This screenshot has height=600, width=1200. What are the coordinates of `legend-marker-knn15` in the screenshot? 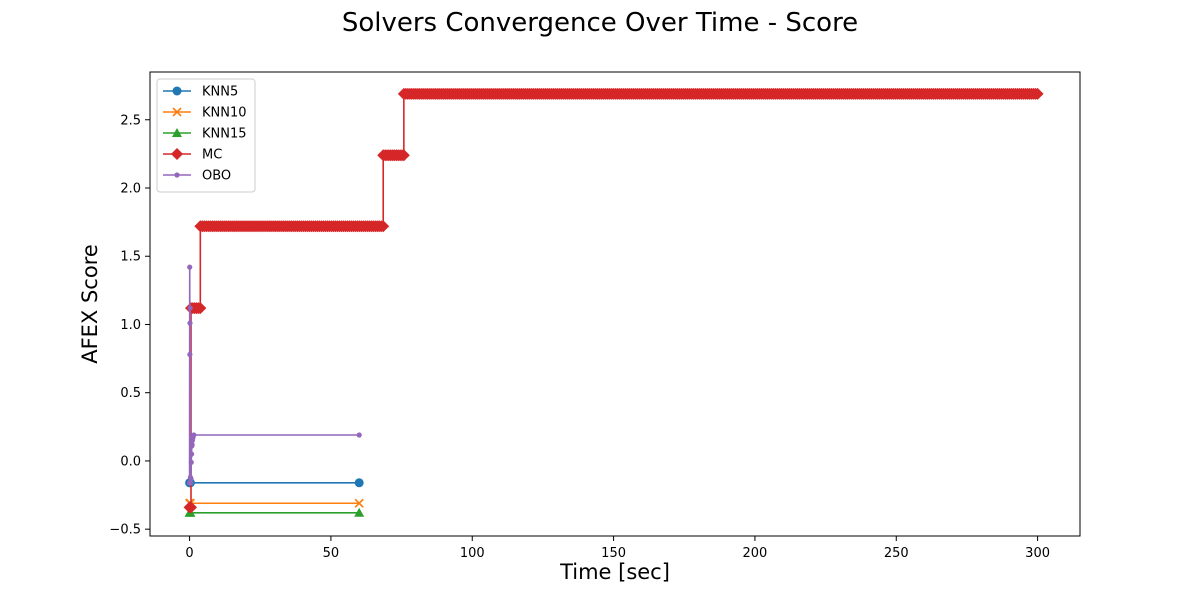 It's located at (177, 132).